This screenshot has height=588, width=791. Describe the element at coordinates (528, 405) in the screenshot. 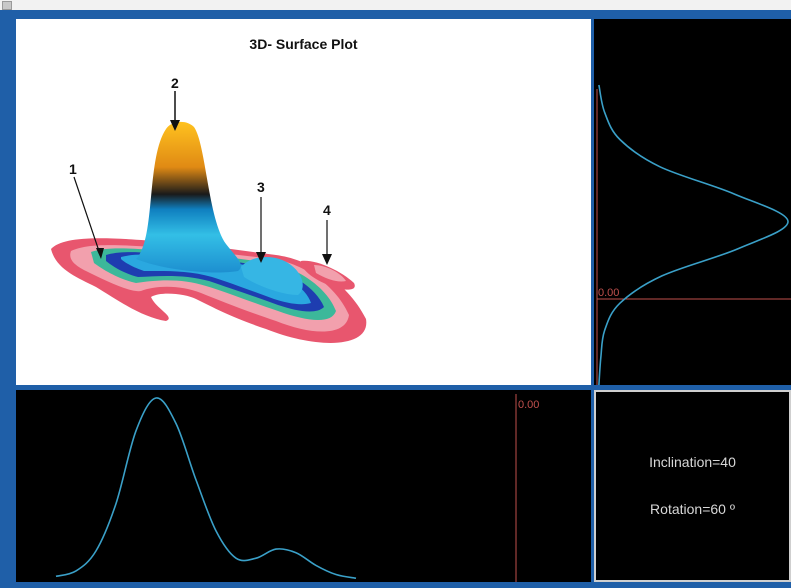

I see `horizontal-zero-label: 0.00` at that location.